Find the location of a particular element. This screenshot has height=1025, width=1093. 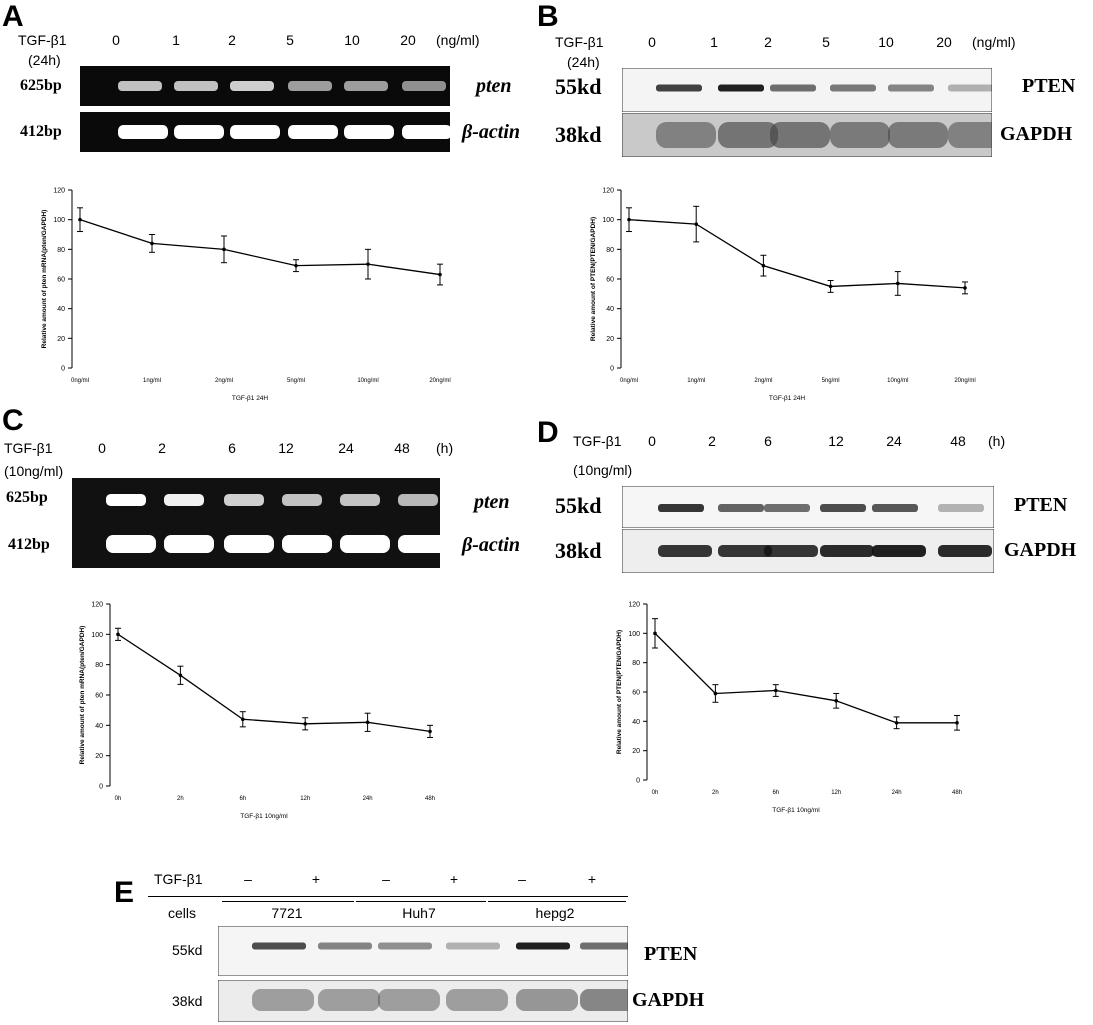

panel-d-marker-label: GAPDH is located at coordinates (1040, 550).